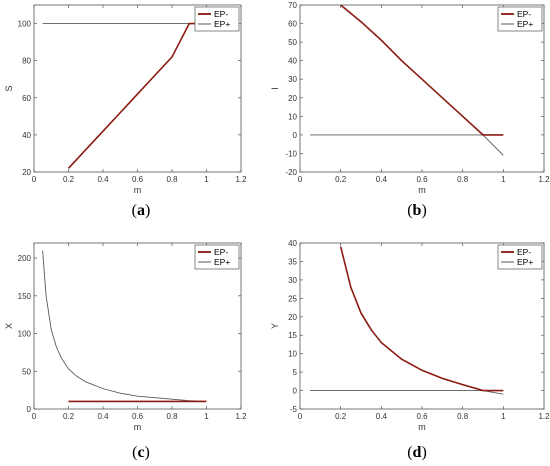 This screenshot has height=466, width=550. What do you see at coordinates (292, 335) in the screenshot?
I see `y-tick-label: 15` at bounding box center [292, 335].